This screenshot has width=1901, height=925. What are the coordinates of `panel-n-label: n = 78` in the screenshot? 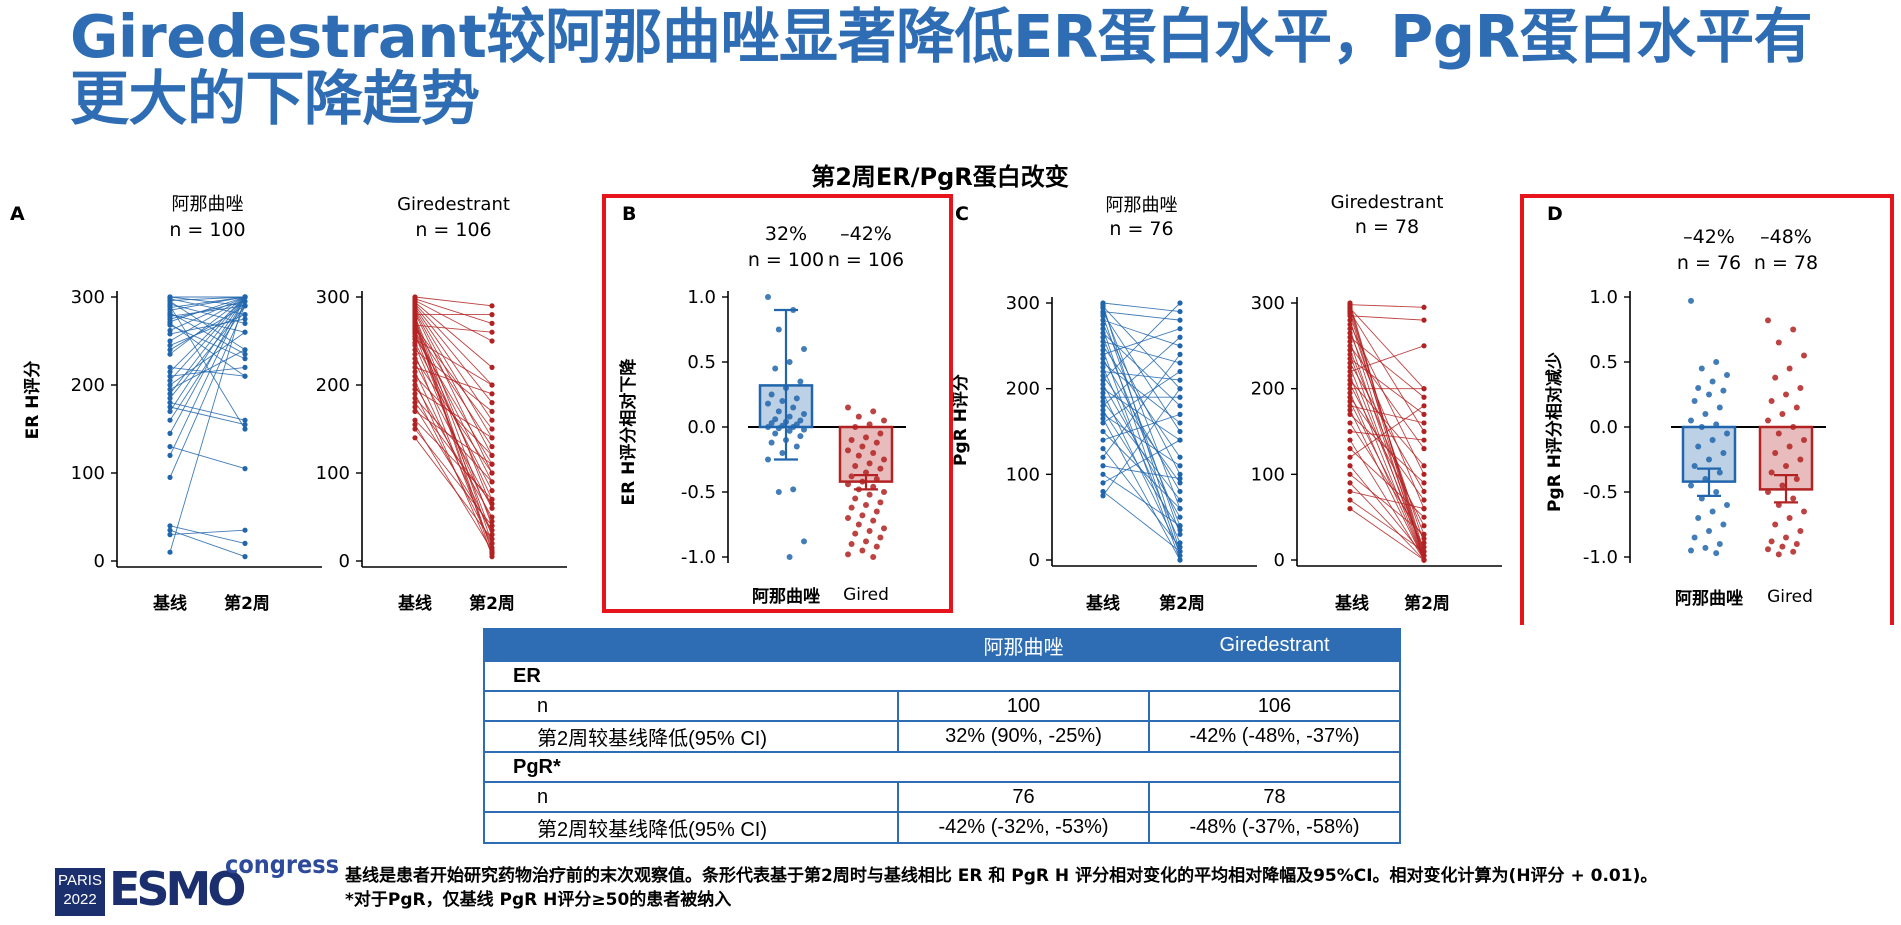 It's located at (1387, 227).